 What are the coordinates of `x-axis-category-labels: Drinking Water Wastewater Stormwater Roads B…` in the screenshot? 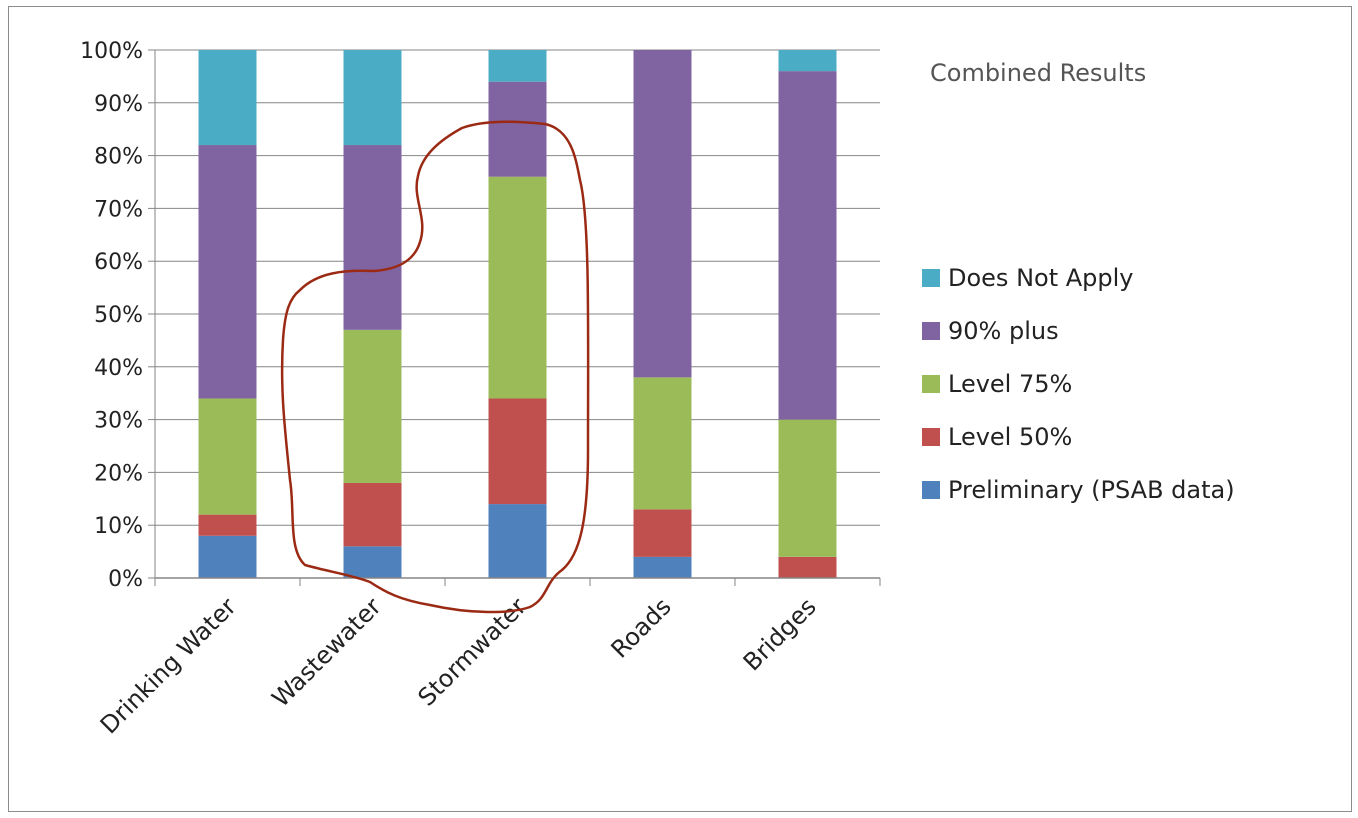 It's located at (458, 665).